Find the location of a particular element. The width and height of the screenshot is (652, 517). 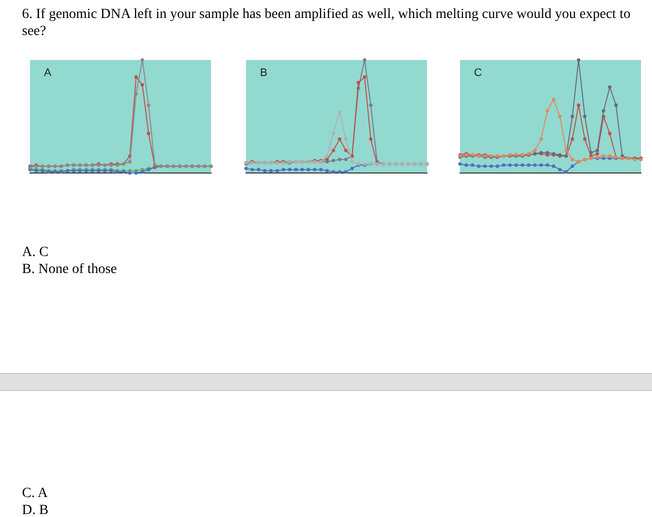

text: A is located at coordinates (48, 73).